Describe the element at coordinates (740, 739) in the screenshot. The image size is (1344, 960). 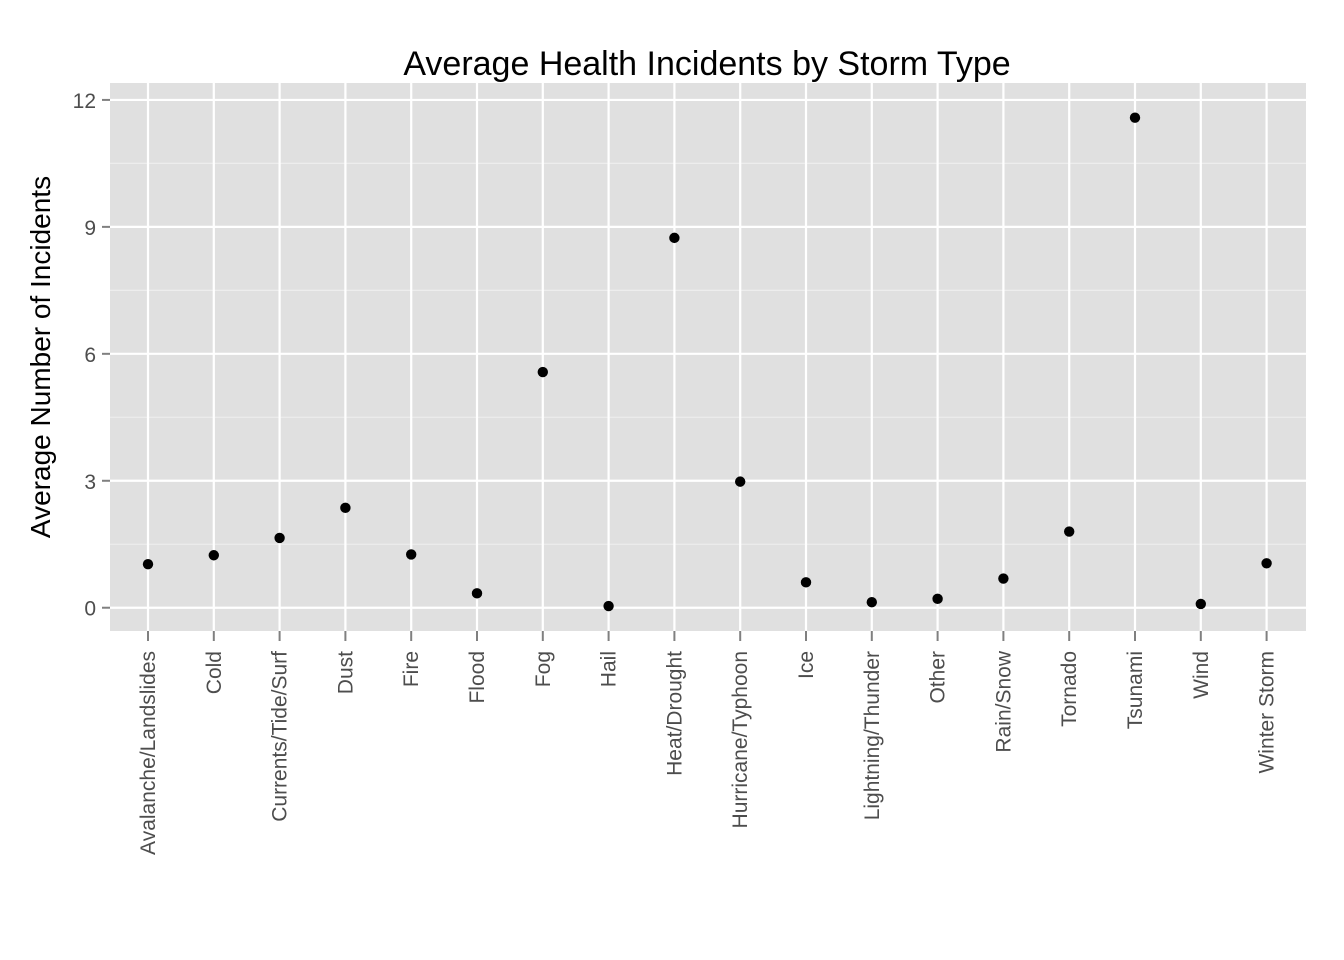
I see `x-tick-label: Hurricane/Typhoon` at that location.